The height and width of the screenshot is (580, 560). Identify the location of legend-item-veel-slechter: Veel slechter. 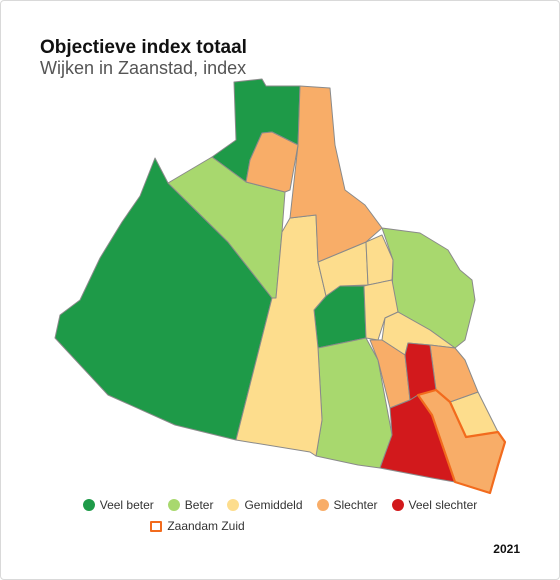
(434, 505).